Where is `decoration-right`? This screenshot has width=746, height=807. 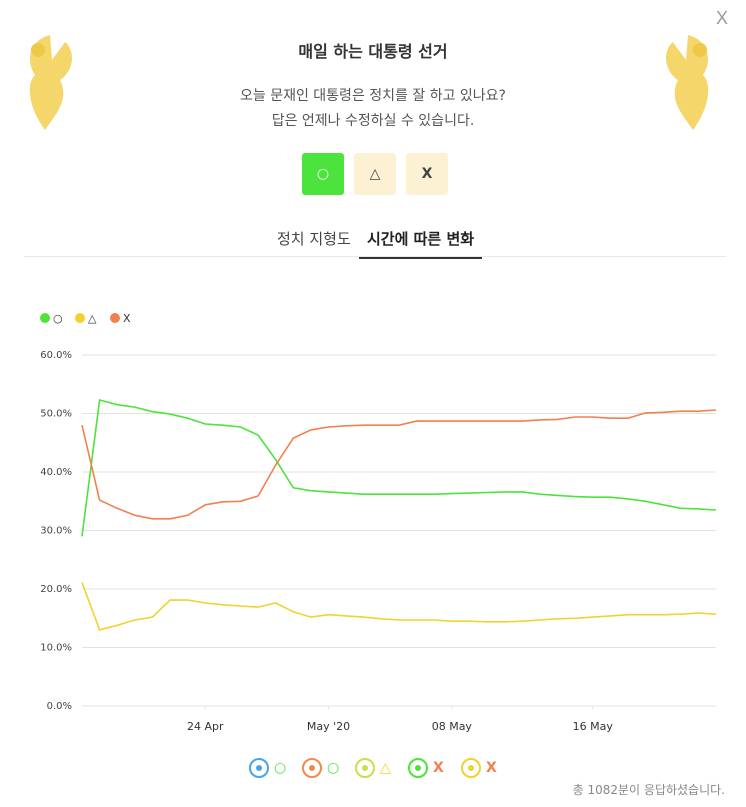
decoration-right is located at coordinates (687, 82).